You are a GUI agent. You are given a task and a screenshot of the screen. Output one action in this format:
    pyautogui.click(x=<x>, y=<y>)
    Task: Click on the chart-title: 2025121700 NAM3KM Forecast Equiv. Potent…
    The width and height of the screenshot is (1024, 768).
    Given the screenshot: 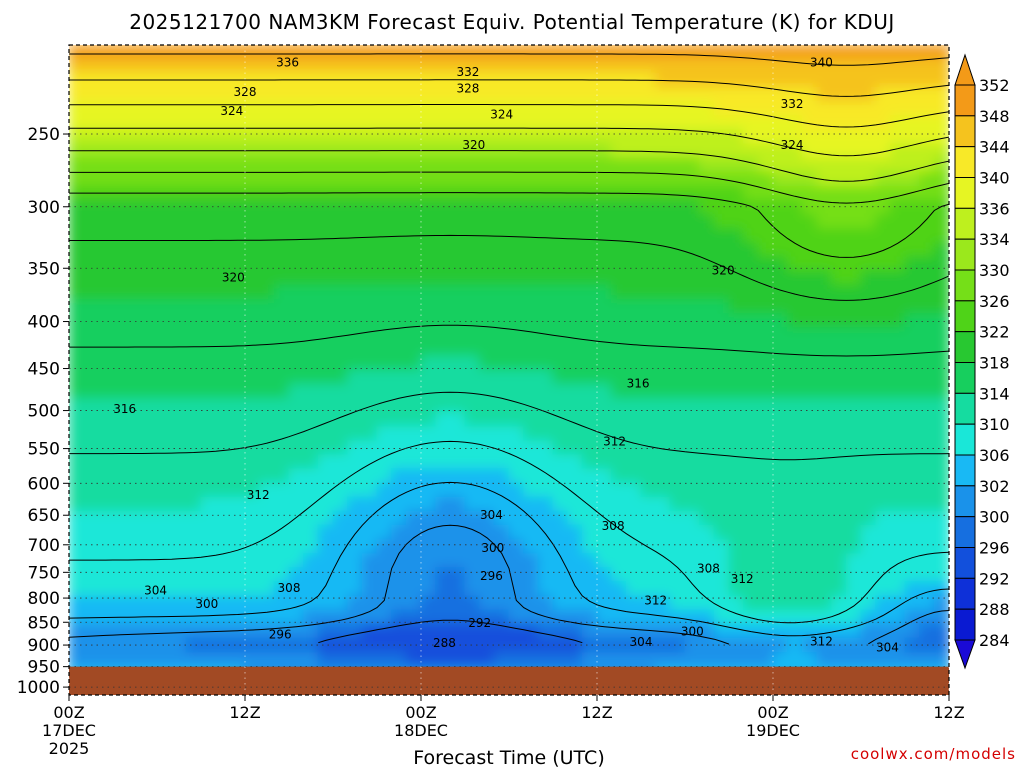 What is the action you would take?
    pyautogui.click(x=512, y=22)
    